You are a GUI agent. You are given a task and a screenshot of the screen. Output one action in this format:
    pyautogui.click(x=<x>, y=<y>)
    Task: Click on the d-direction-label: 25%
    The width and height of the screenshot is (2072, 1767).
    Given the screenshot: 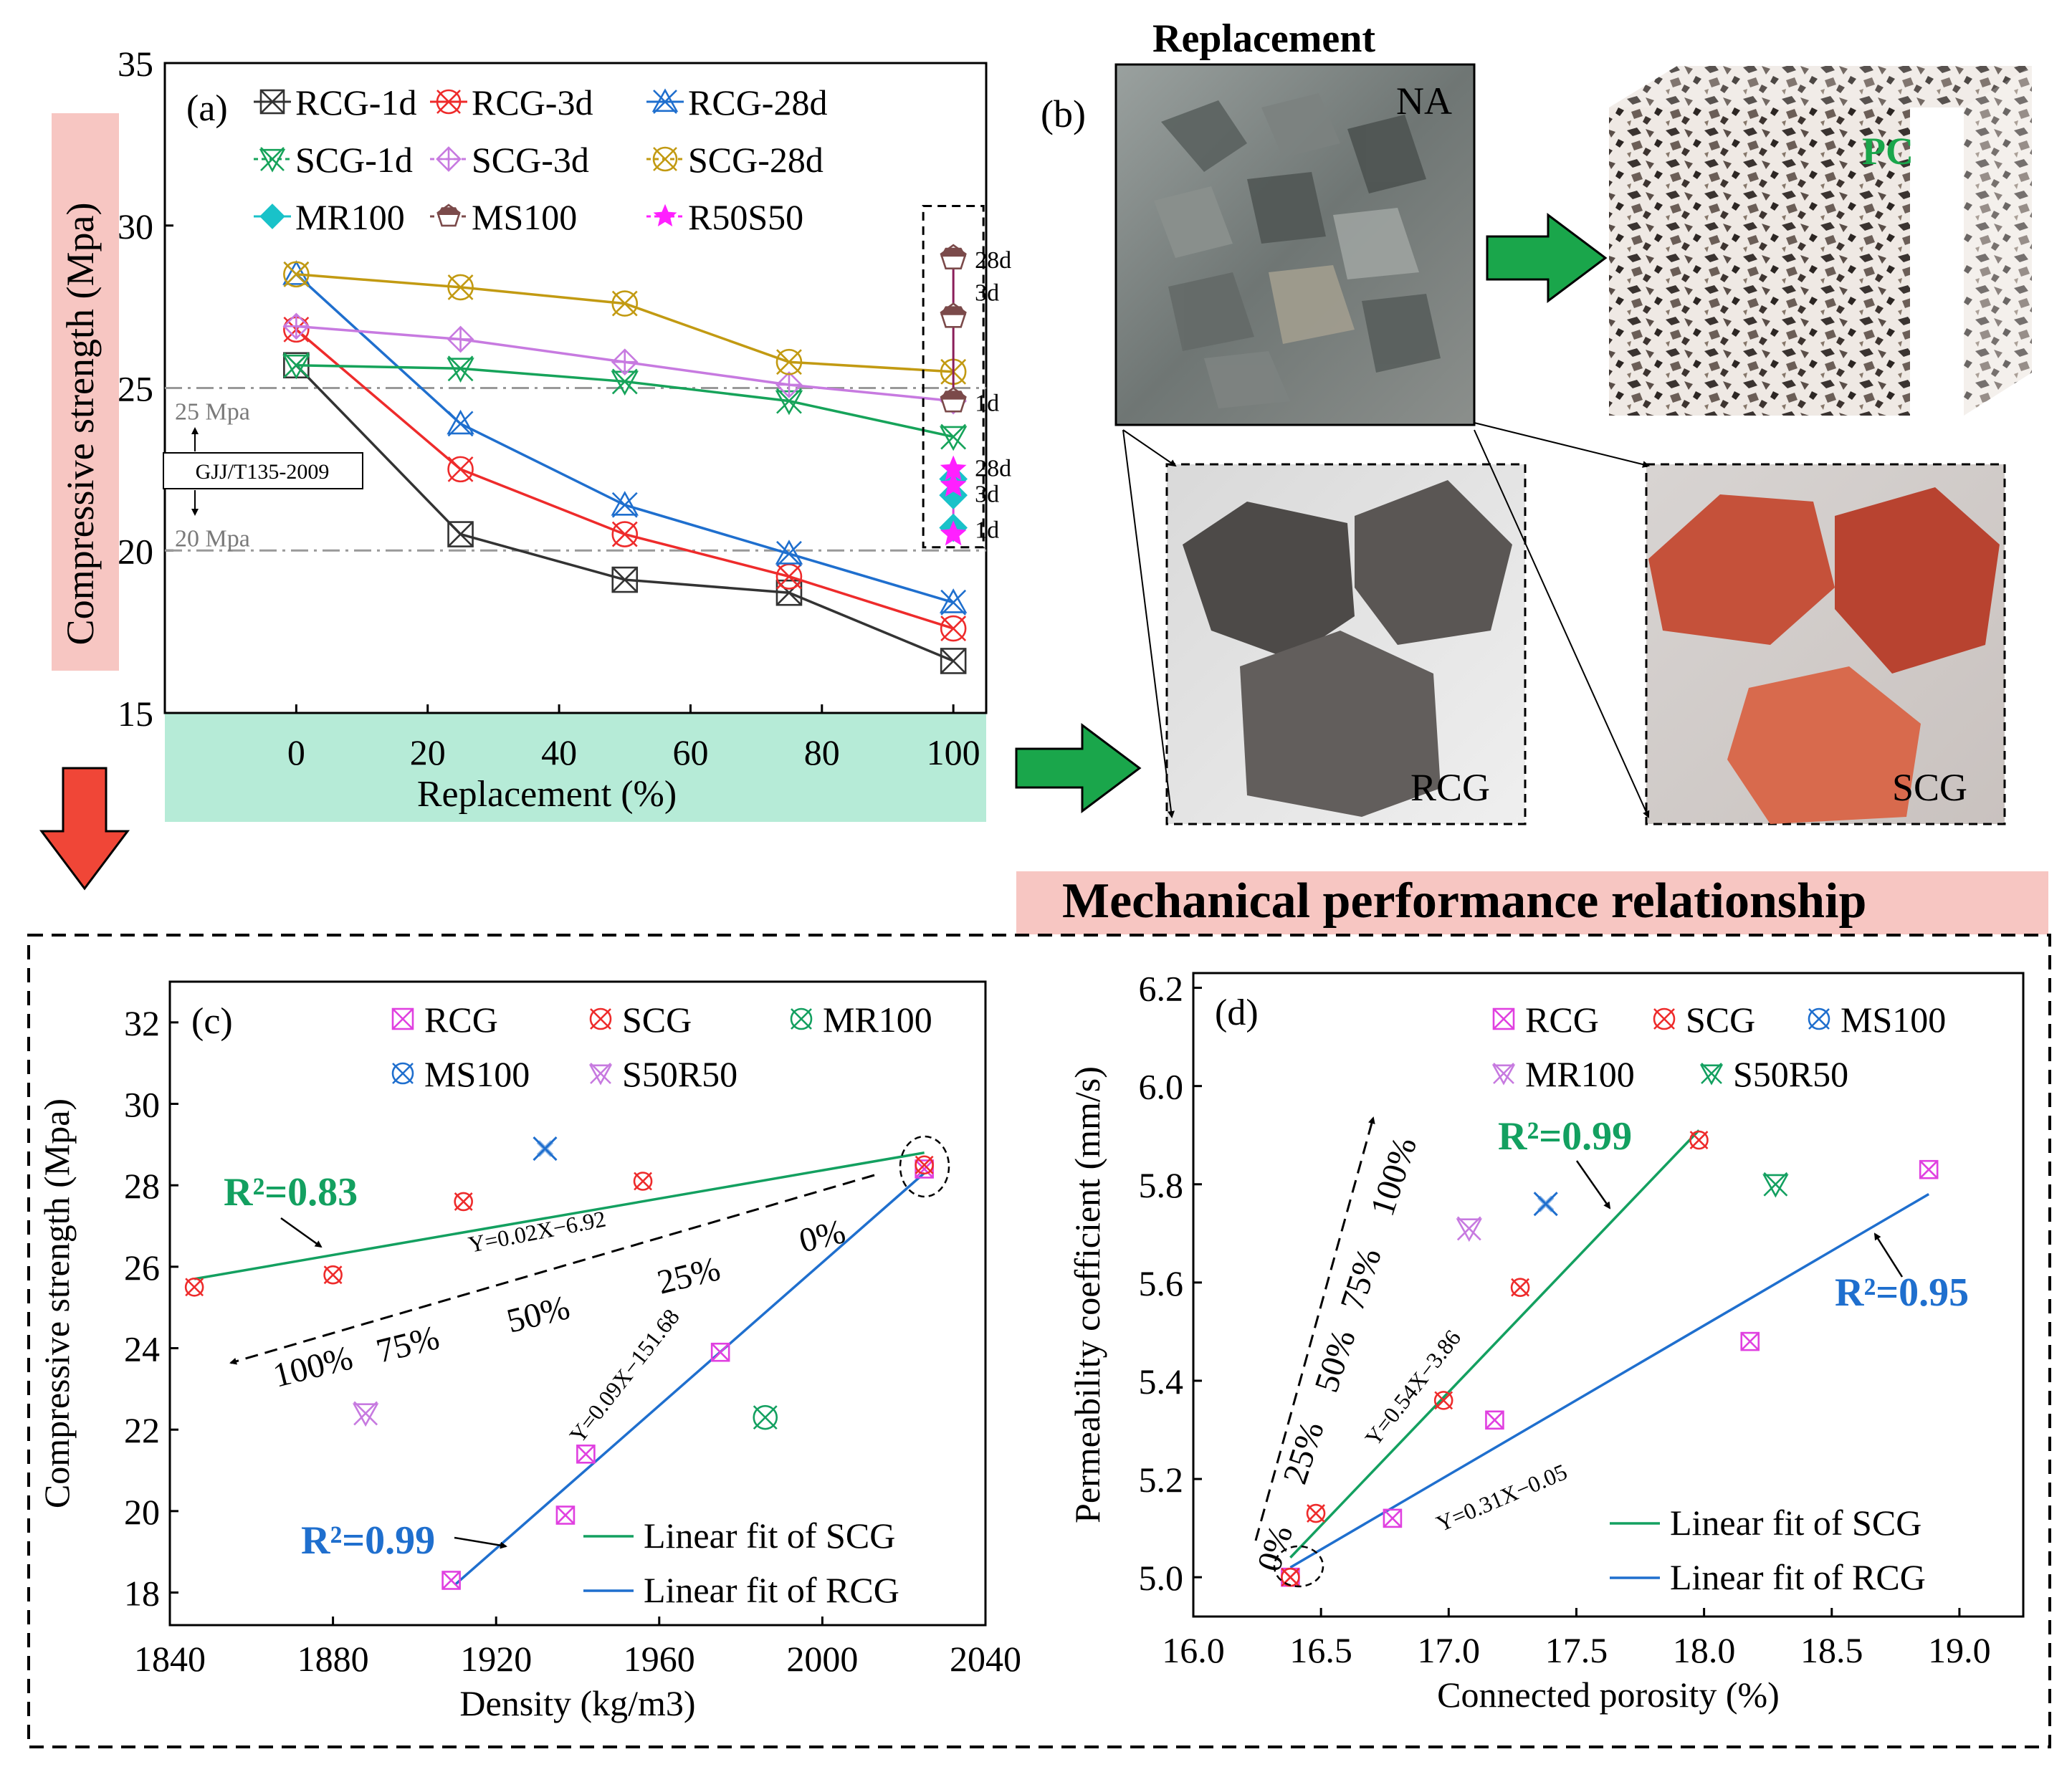 What is the action you would take?
    pyautogui.click(x=1304, y=1452)
    